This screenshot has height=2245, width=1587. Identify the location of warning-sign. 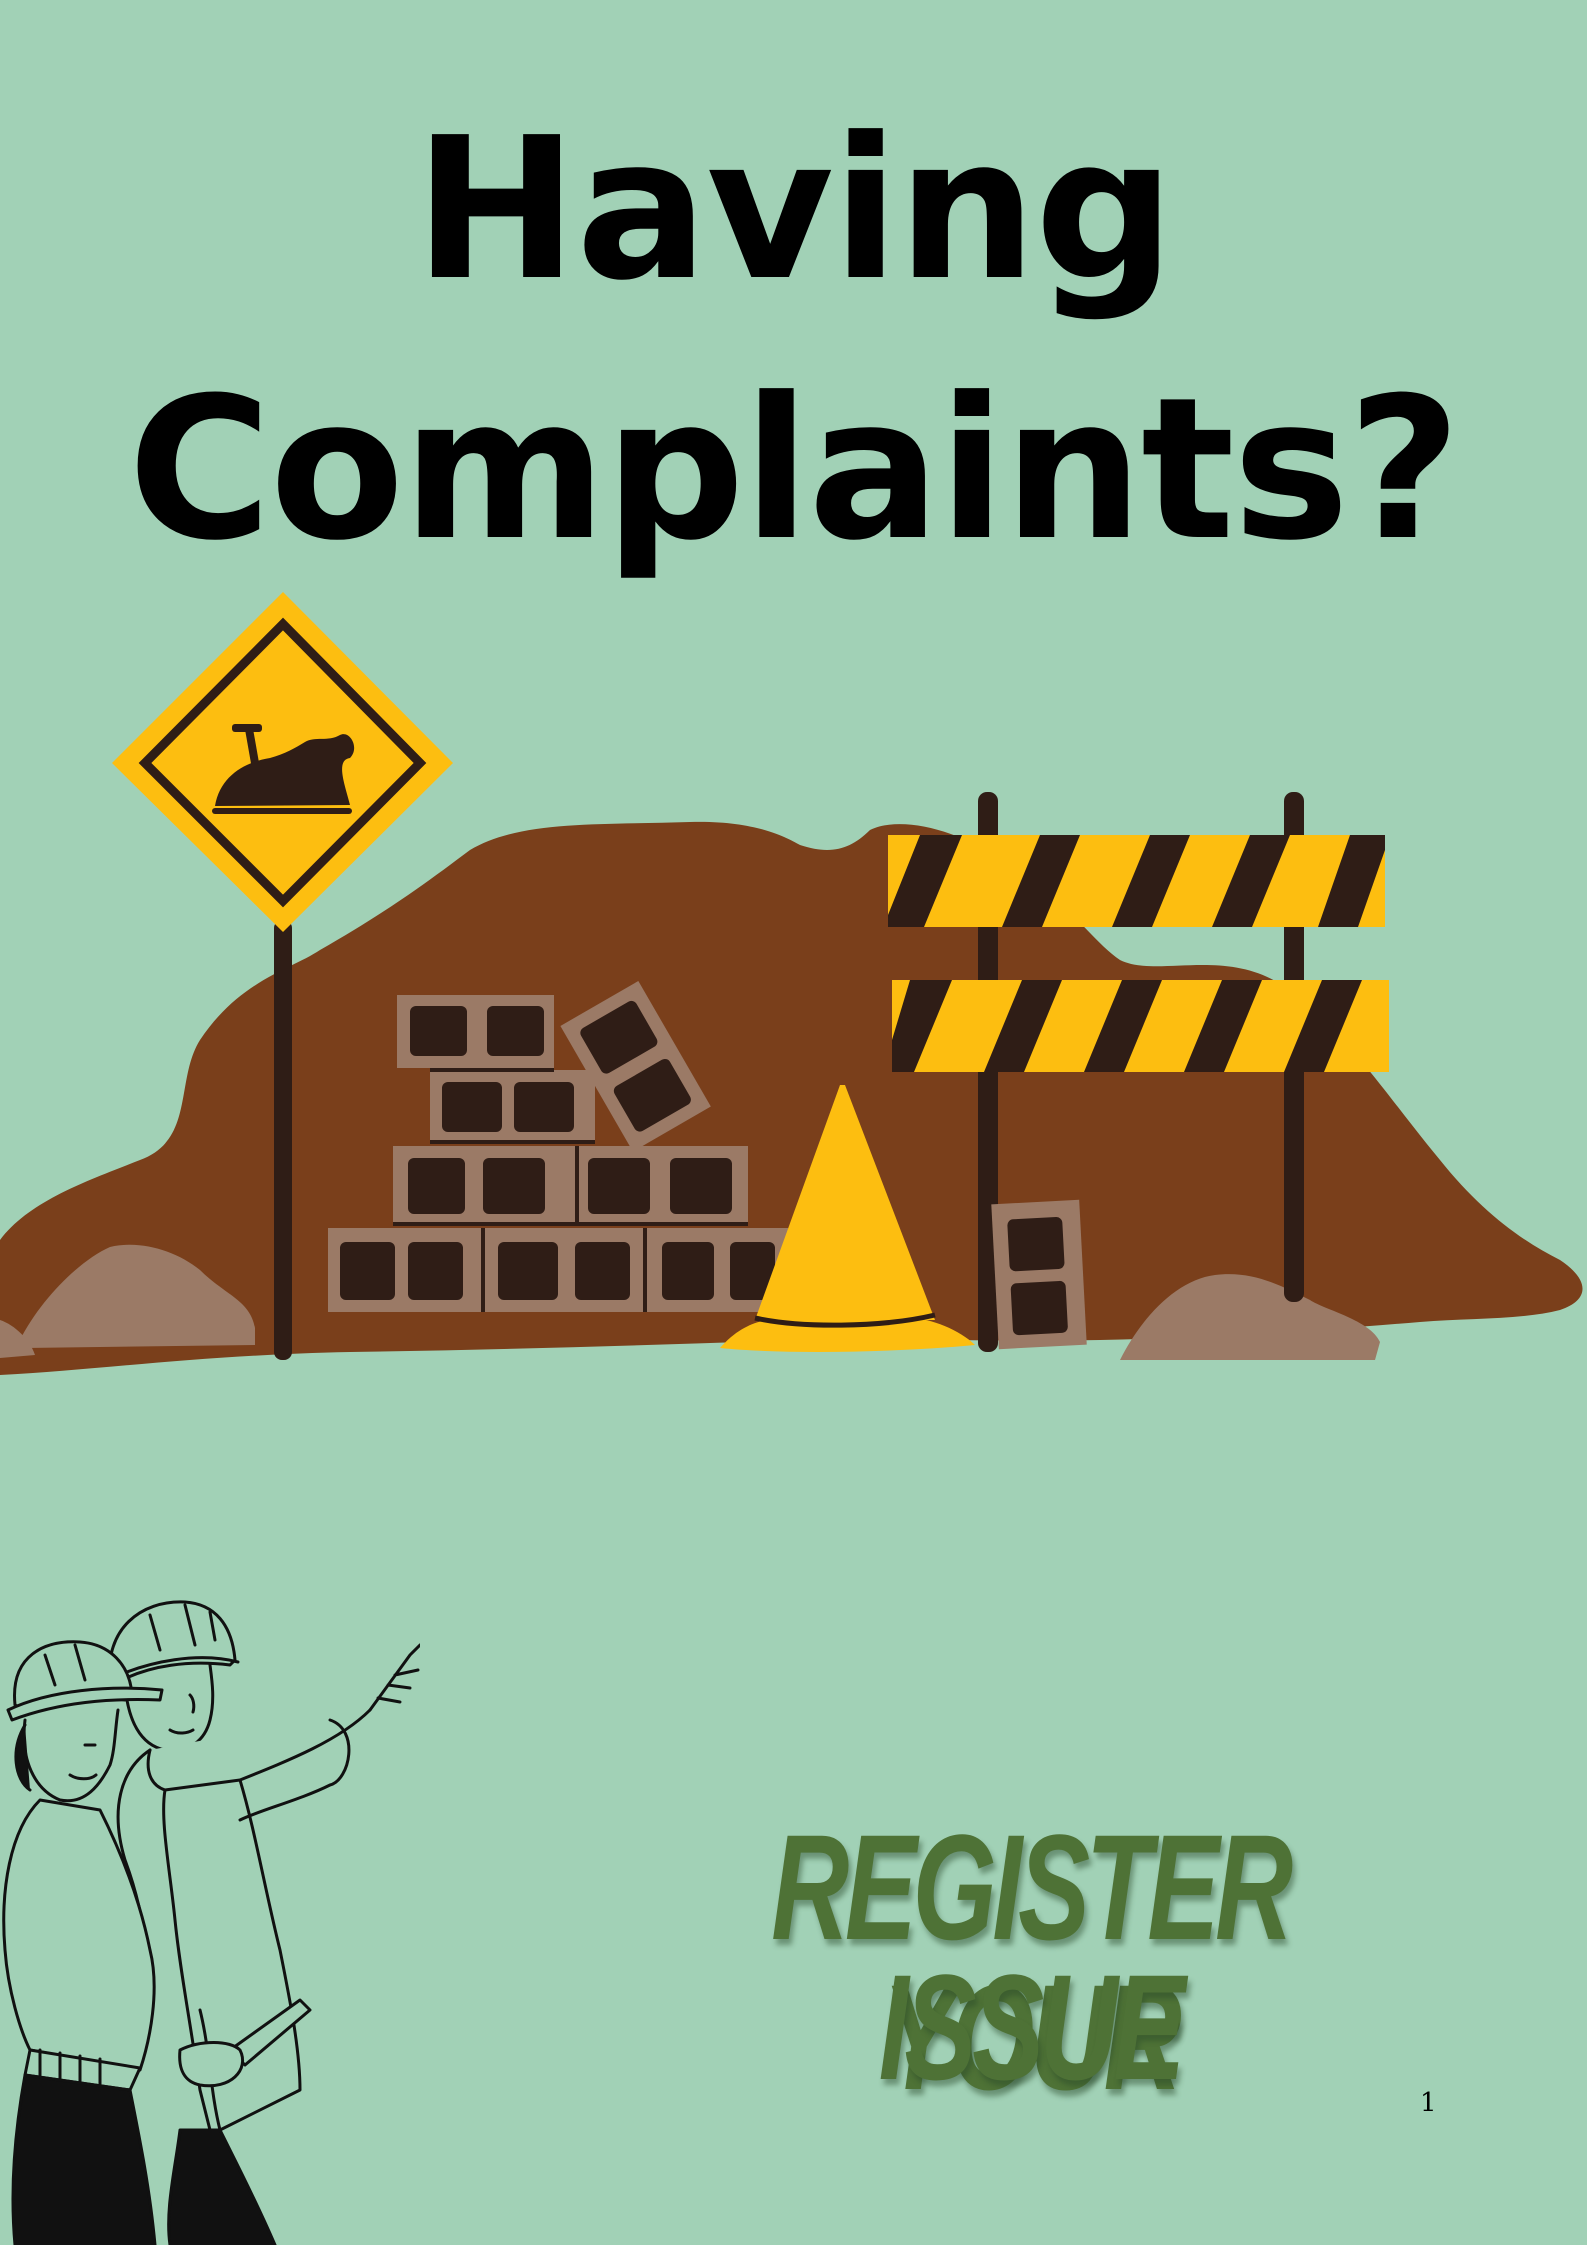
(282, 976).